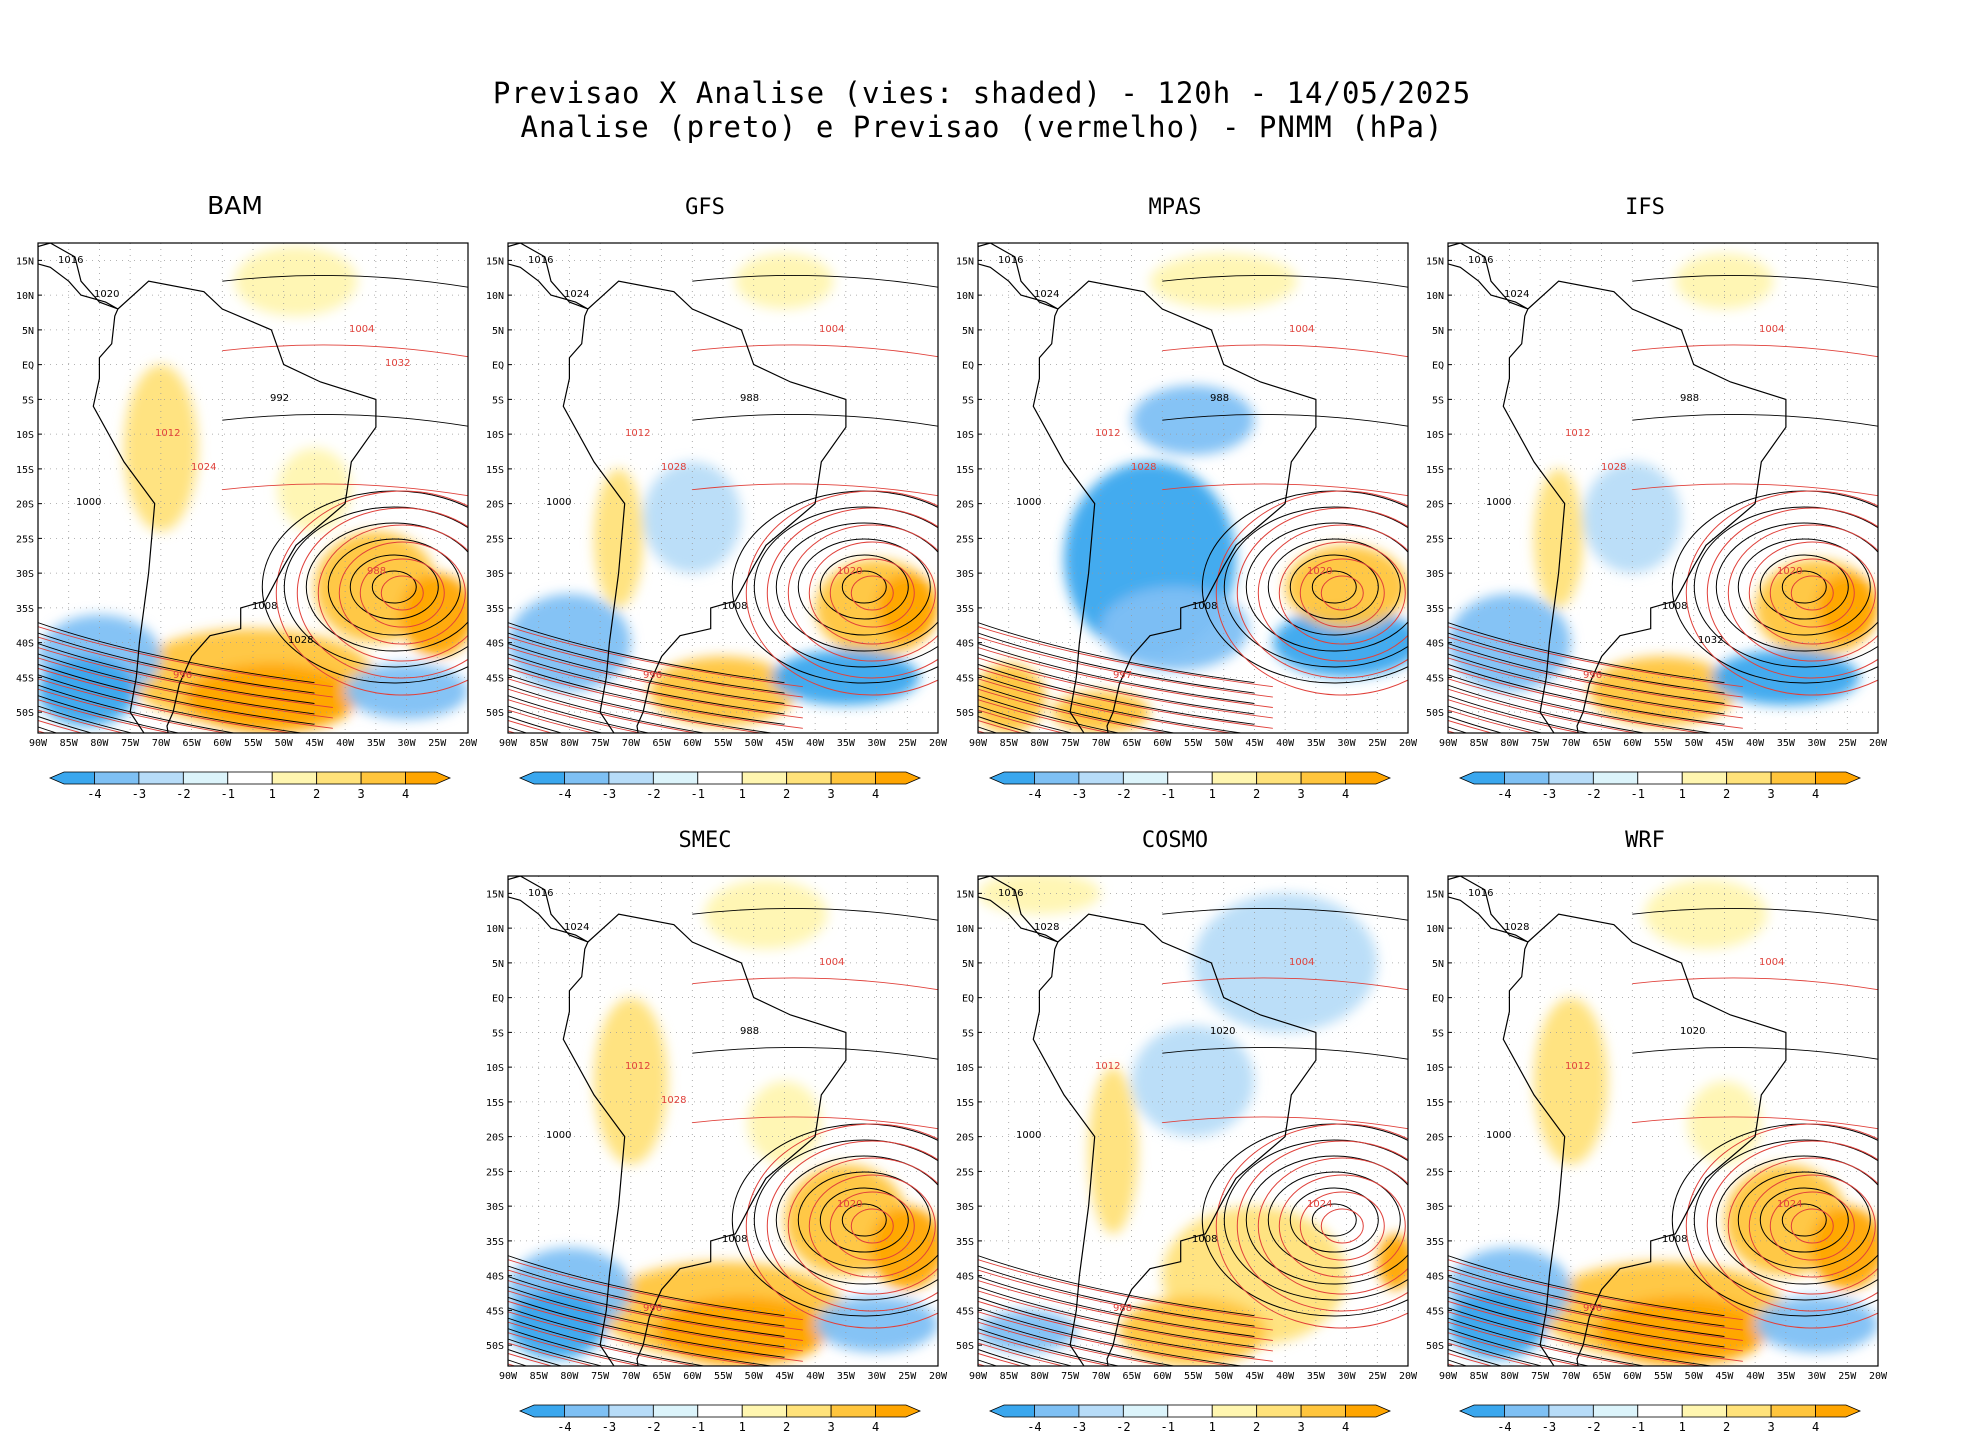 The height and width of the screenshot is (1448, 1964). I want to click on isobar-label: 997, so click(1122, 675).